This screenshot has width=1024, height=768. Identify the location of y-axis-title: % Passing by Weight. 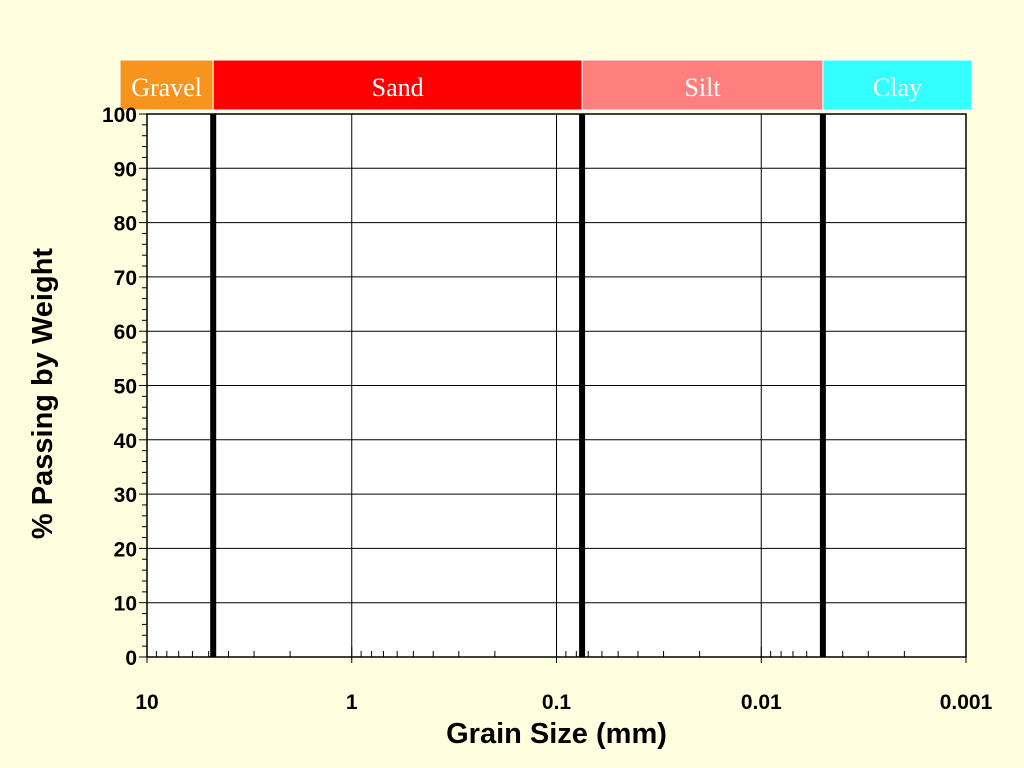
(43, 393).